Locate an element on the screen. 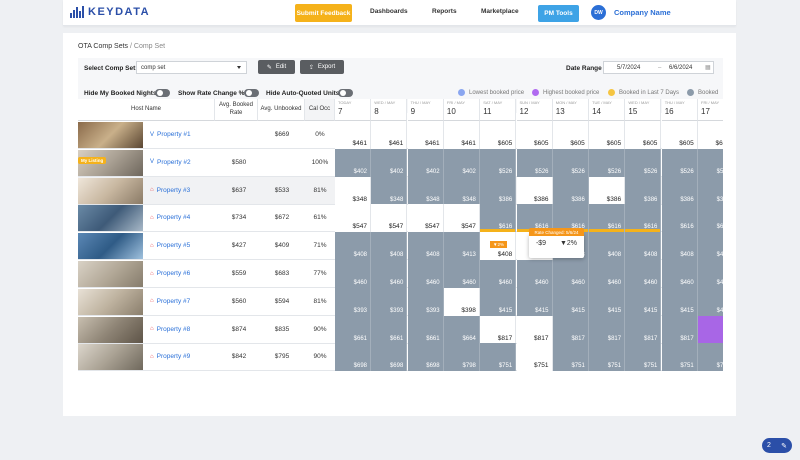  comp-set-select: comp set is located at coordinates (191, 67).